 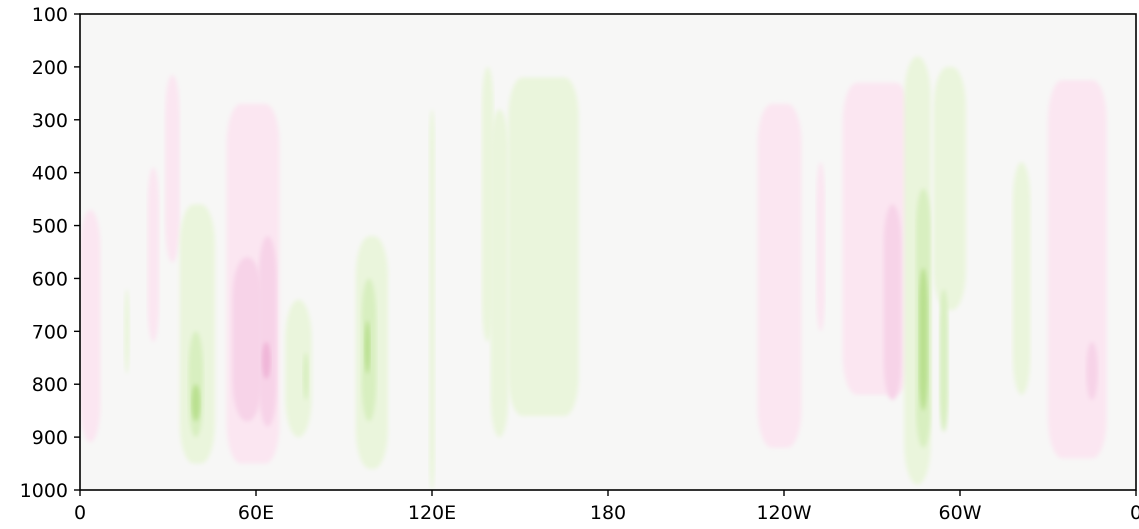 I want to click on y-axis: 100 200 300 400 500 600 700 800 900 1000, so click(x=50, y=253).